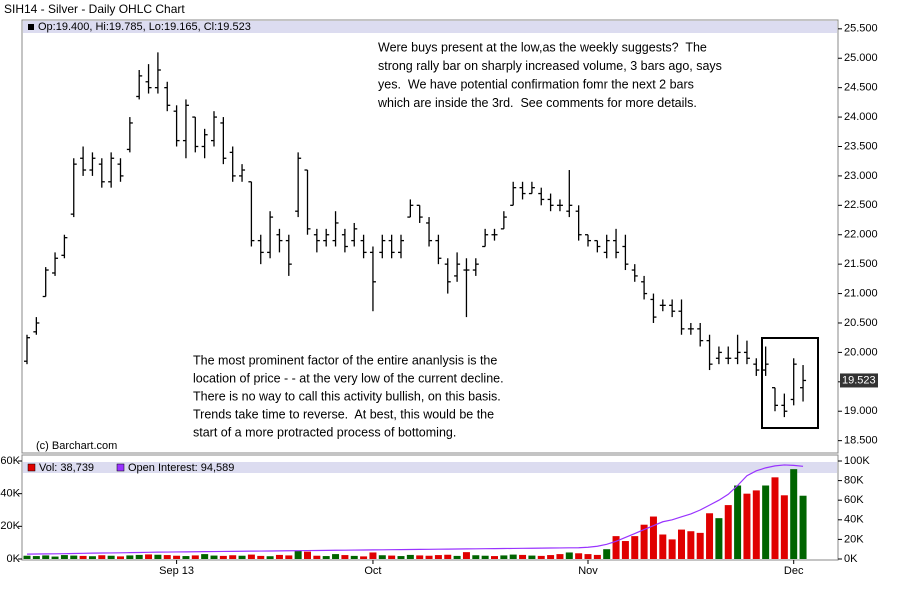 The width and height of the screenshot is (900, 598). I want to click on y-tick-label: 20.000, so click(861, 352).